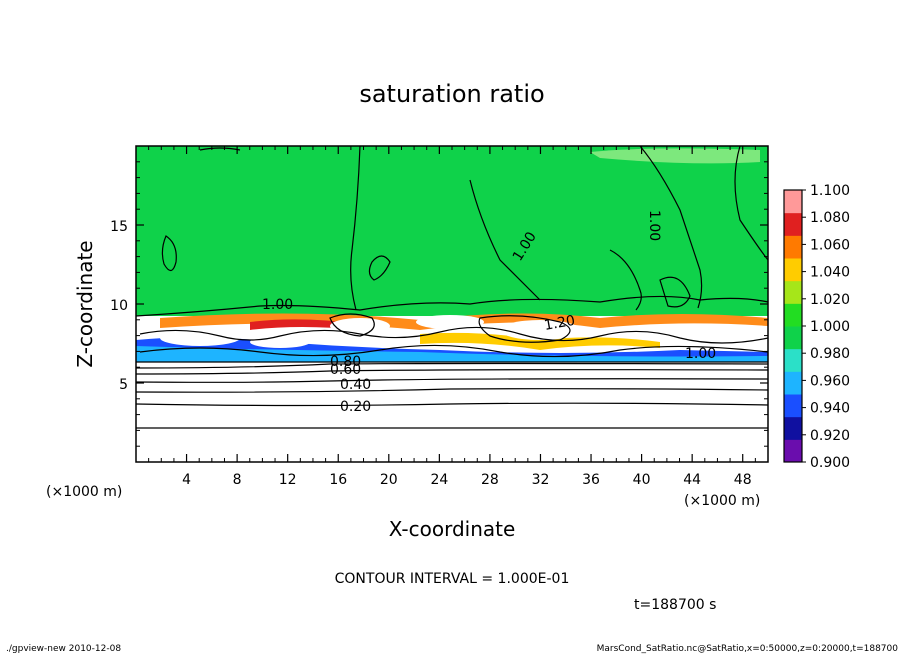 The image size is (904, 654). I want to click on x-tick-label: 16, so click(338, 480).